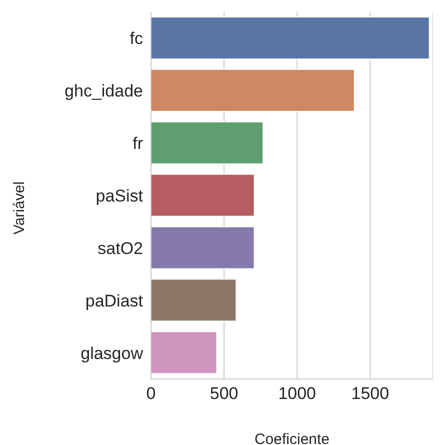 This screenshot has height=445, width=441. Describe the element at coordinates (138, 144) in the screenshot. I see `y-tick-label: fr` at that location.